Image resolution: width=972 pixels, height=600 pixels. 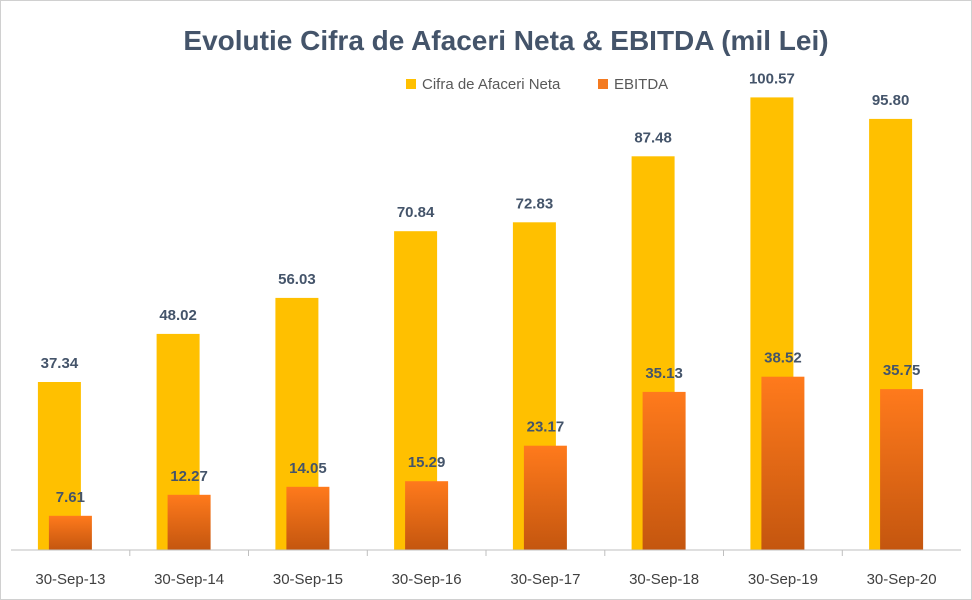 What do you see at coordinates (902, 370) in the screenshot?
I see `label-ebitda-30-Sep-20: 35.75` at bounding box center [902, 370].